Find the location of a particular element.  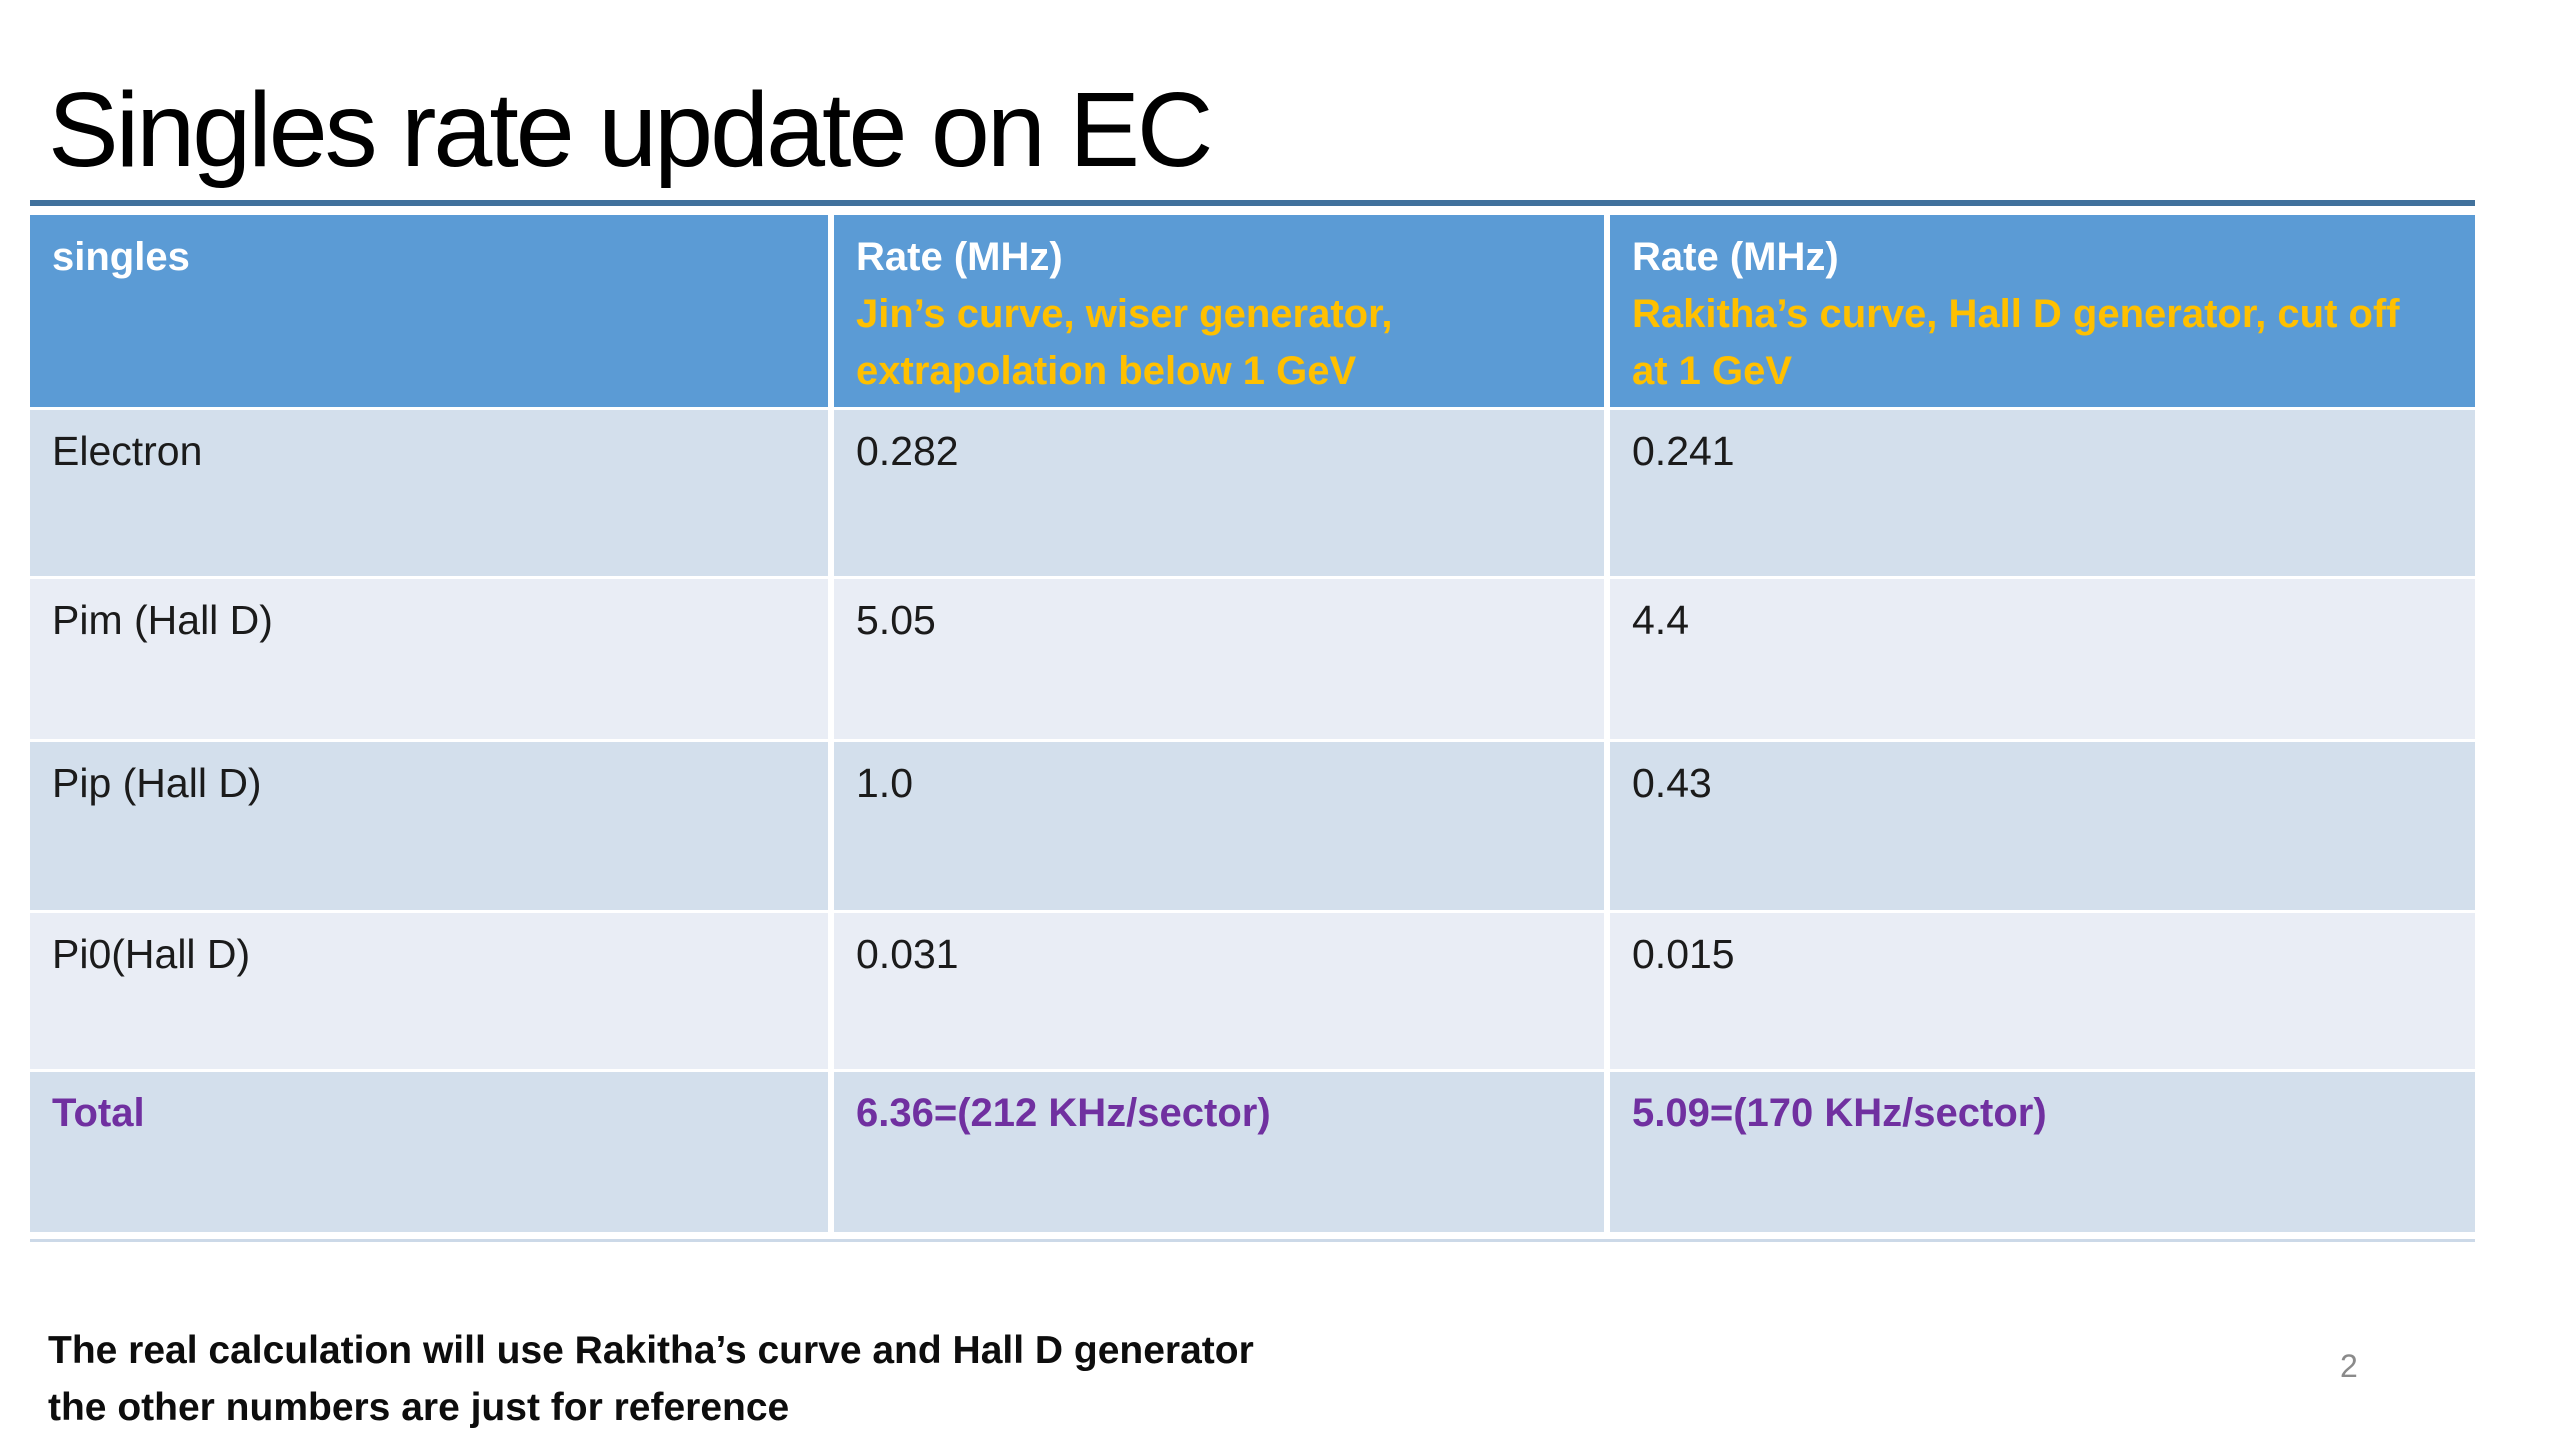

table-cell-particle: Pi0(Hall D) is located at coordinates (429, 991).